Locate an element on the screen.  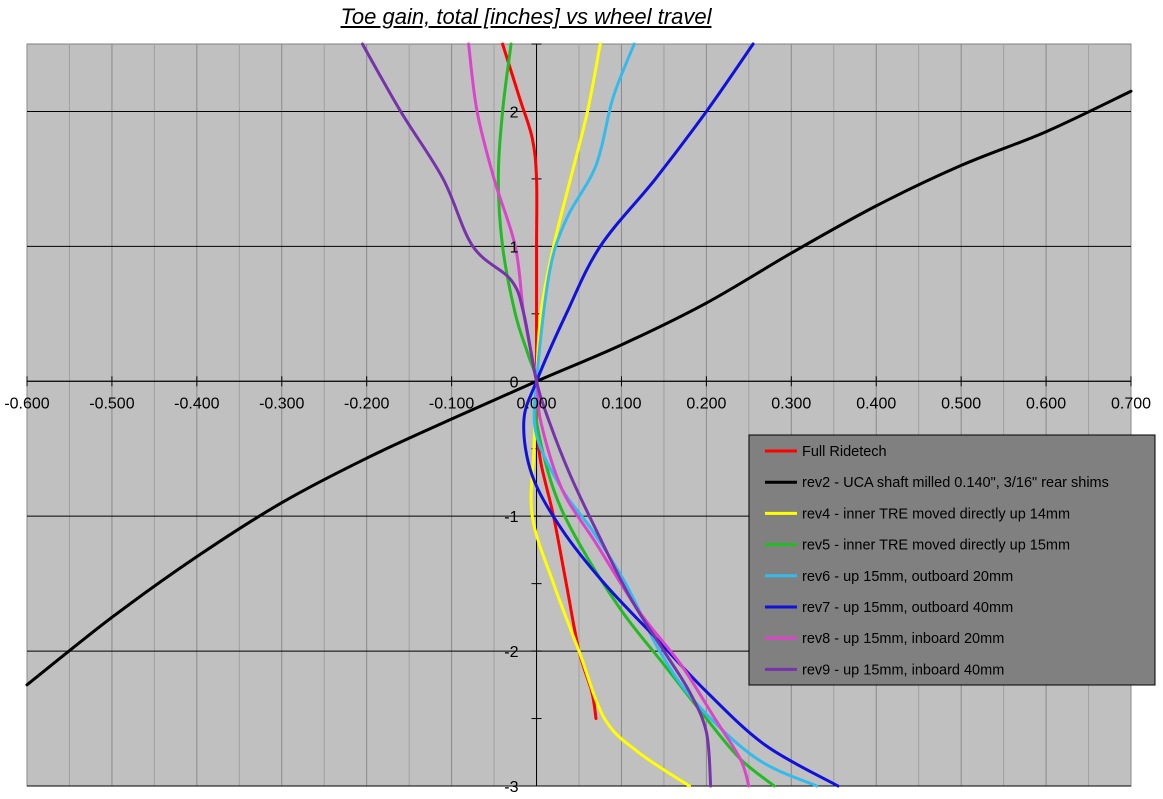
y-tick-label: -1 is located at coordinates (511, 517).